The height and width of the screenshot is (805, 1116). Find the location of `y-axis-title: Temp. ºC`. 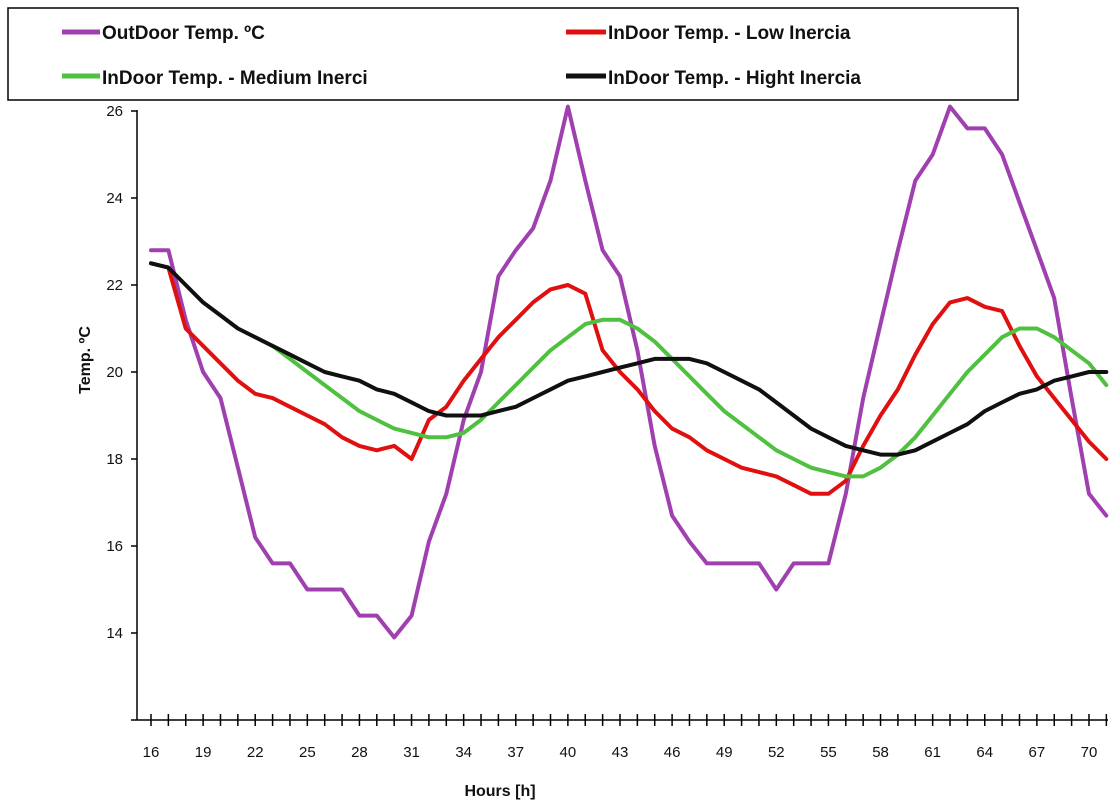

y-axis-title: Temp. ºC is located at coordinates (85, 360).